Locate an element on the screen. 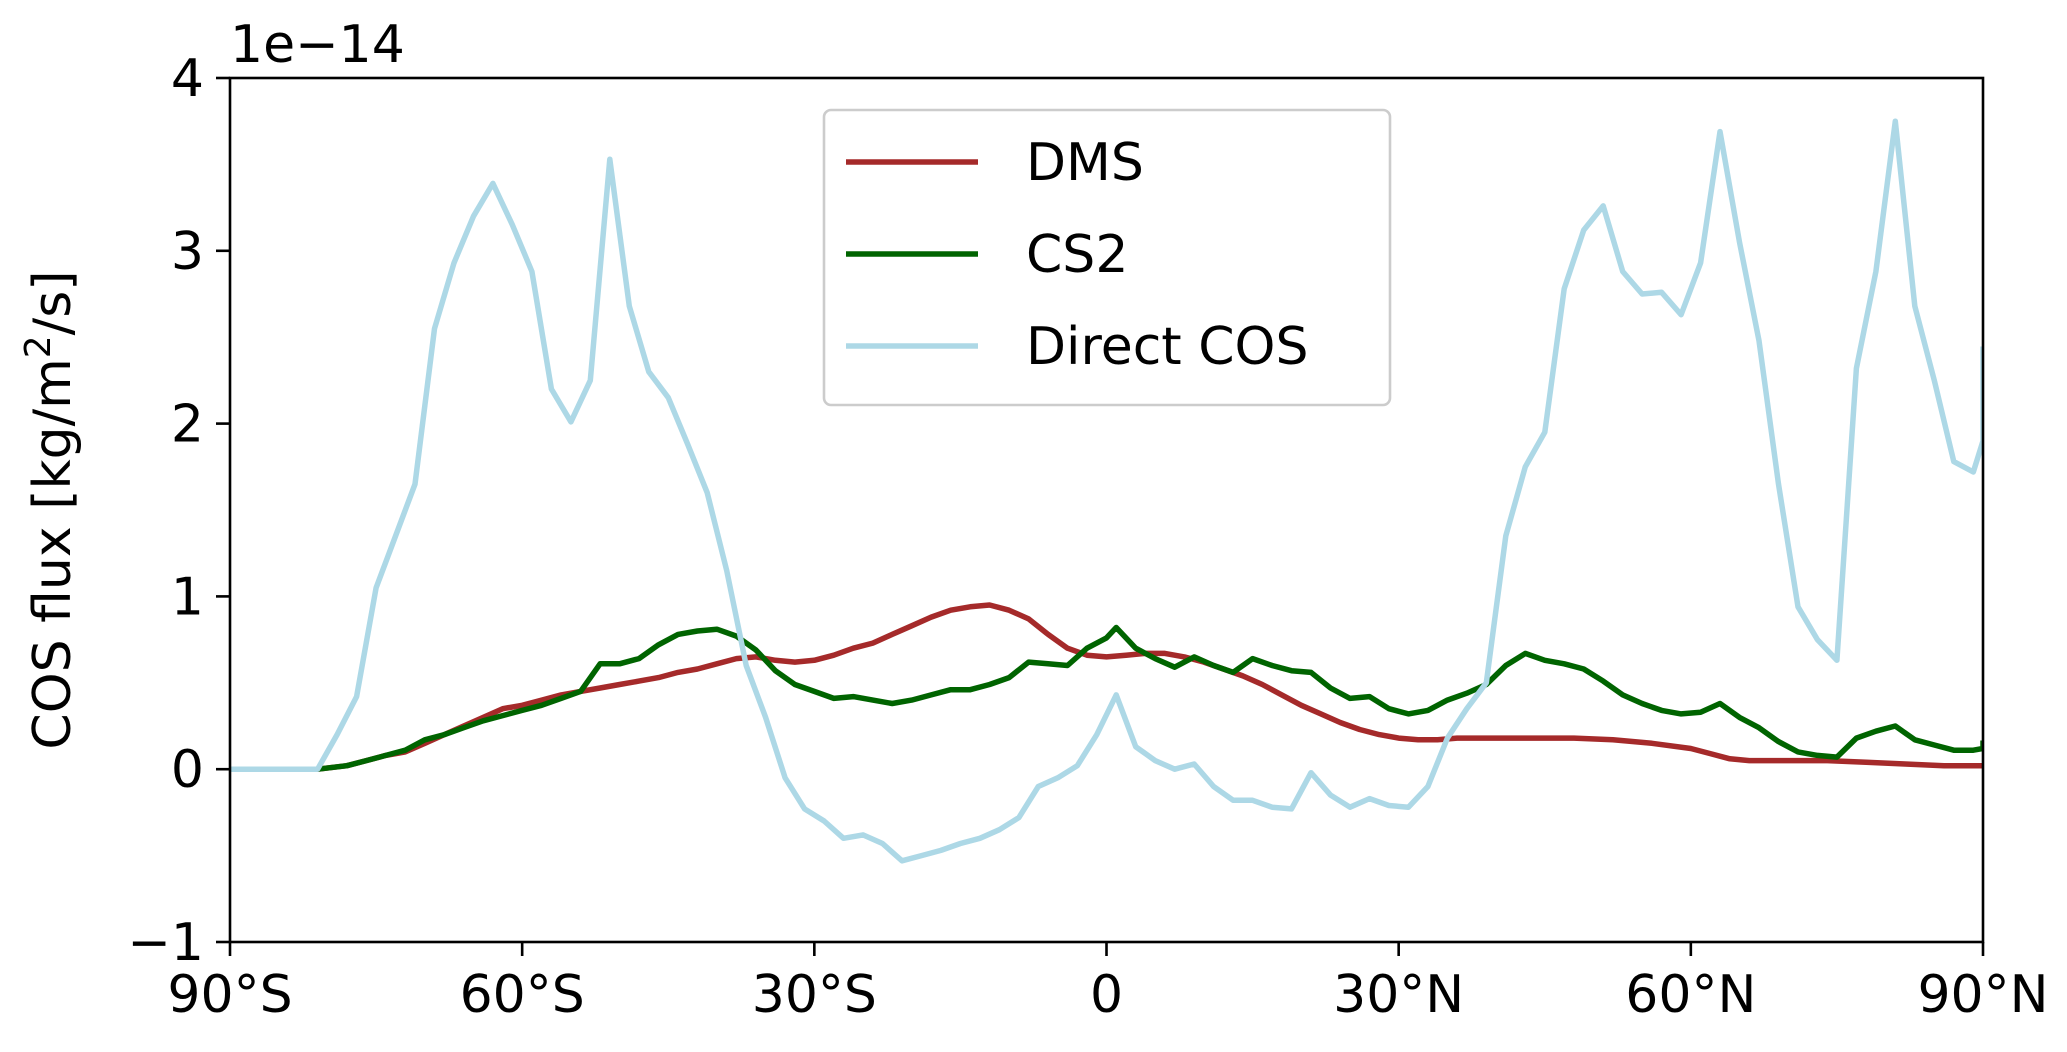 This screenshot has width=2067, height=1052. legend-label: DMS is located at coordinates (1085, 163).